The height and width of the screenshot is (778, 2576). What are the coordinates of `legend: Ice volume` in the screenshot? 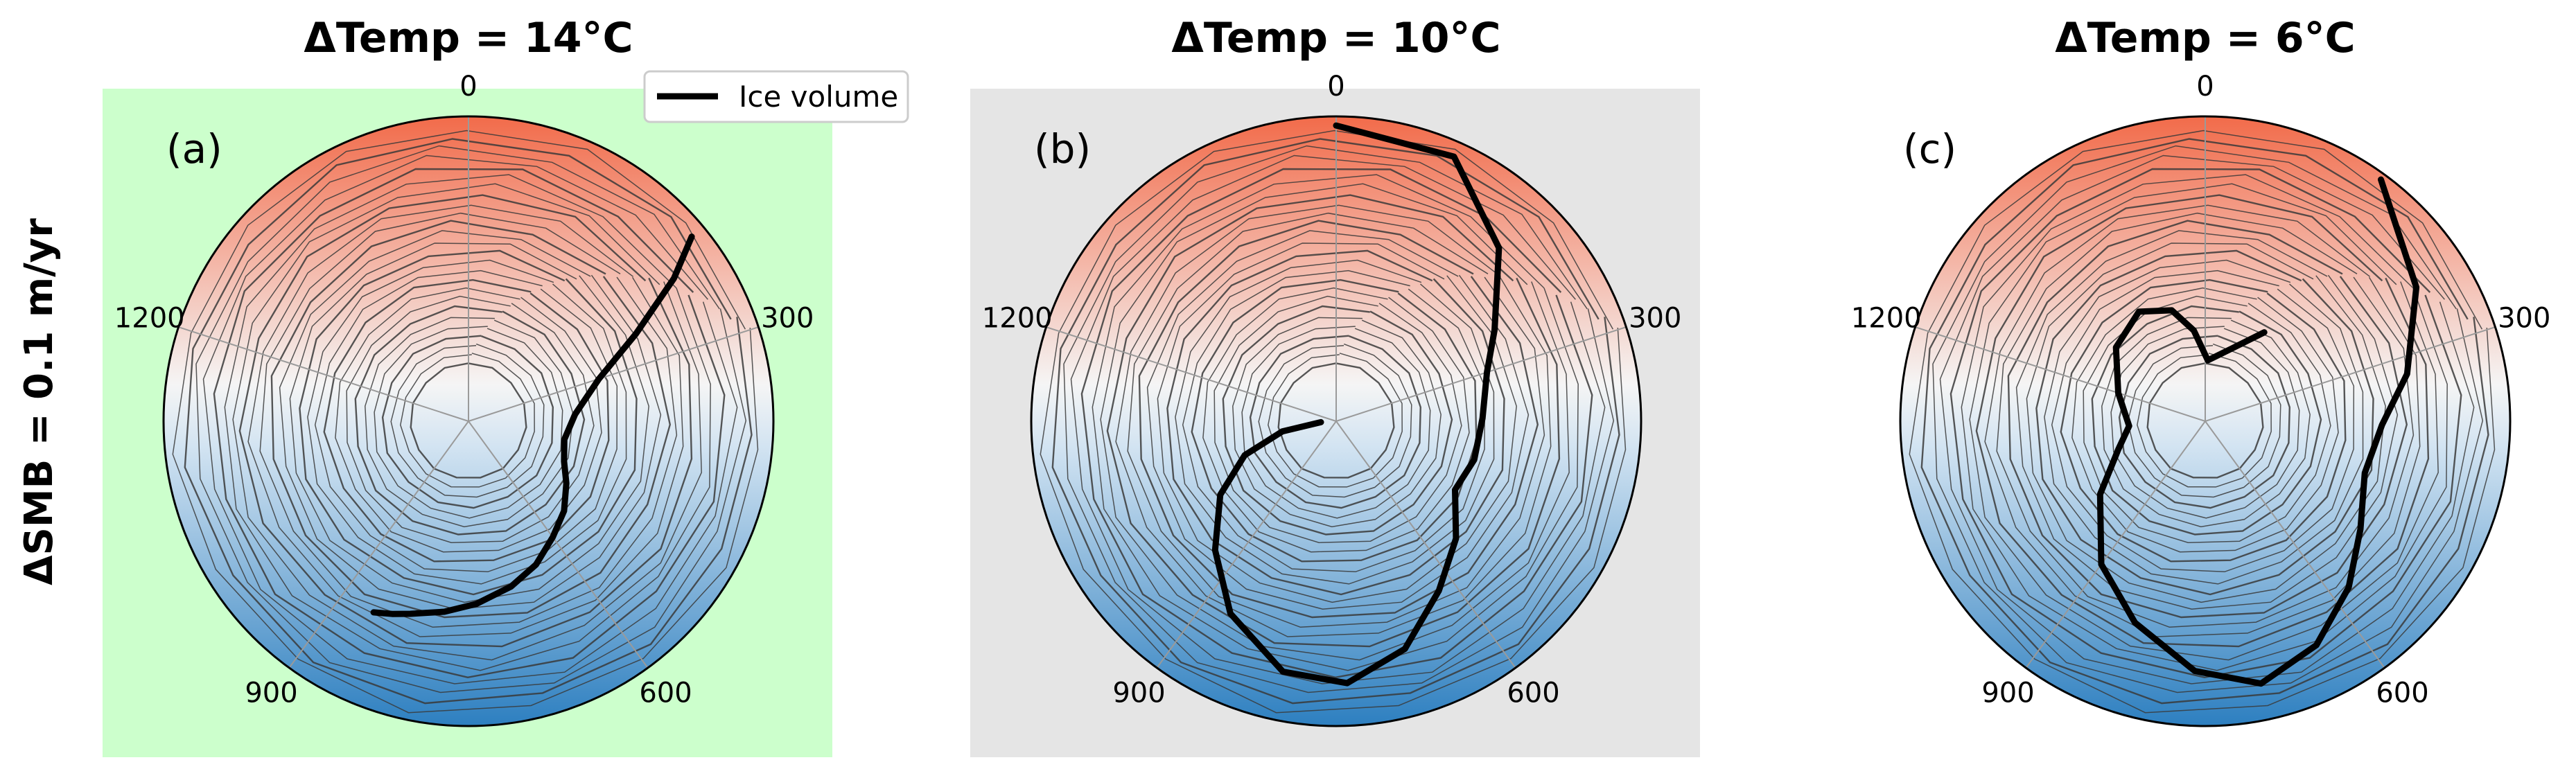 It's located at (776, 97).